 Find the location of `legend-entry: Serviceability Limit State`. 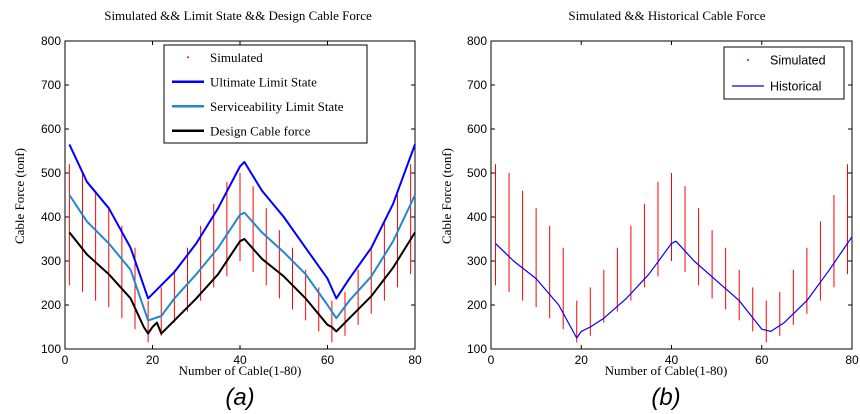

legend-entry: Serviceability Limit State is located at coordinates (277, 106).